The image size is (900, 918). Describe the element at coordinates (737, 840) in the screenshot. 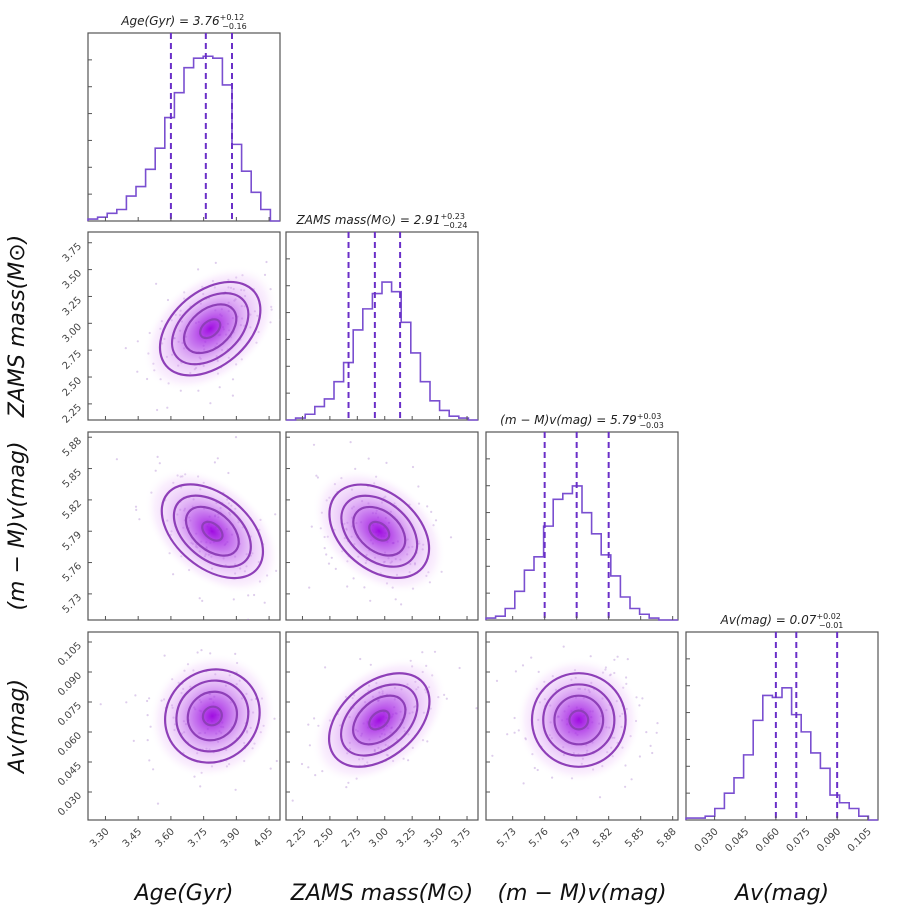

I see `x-tick-label: 0.045` at that location.